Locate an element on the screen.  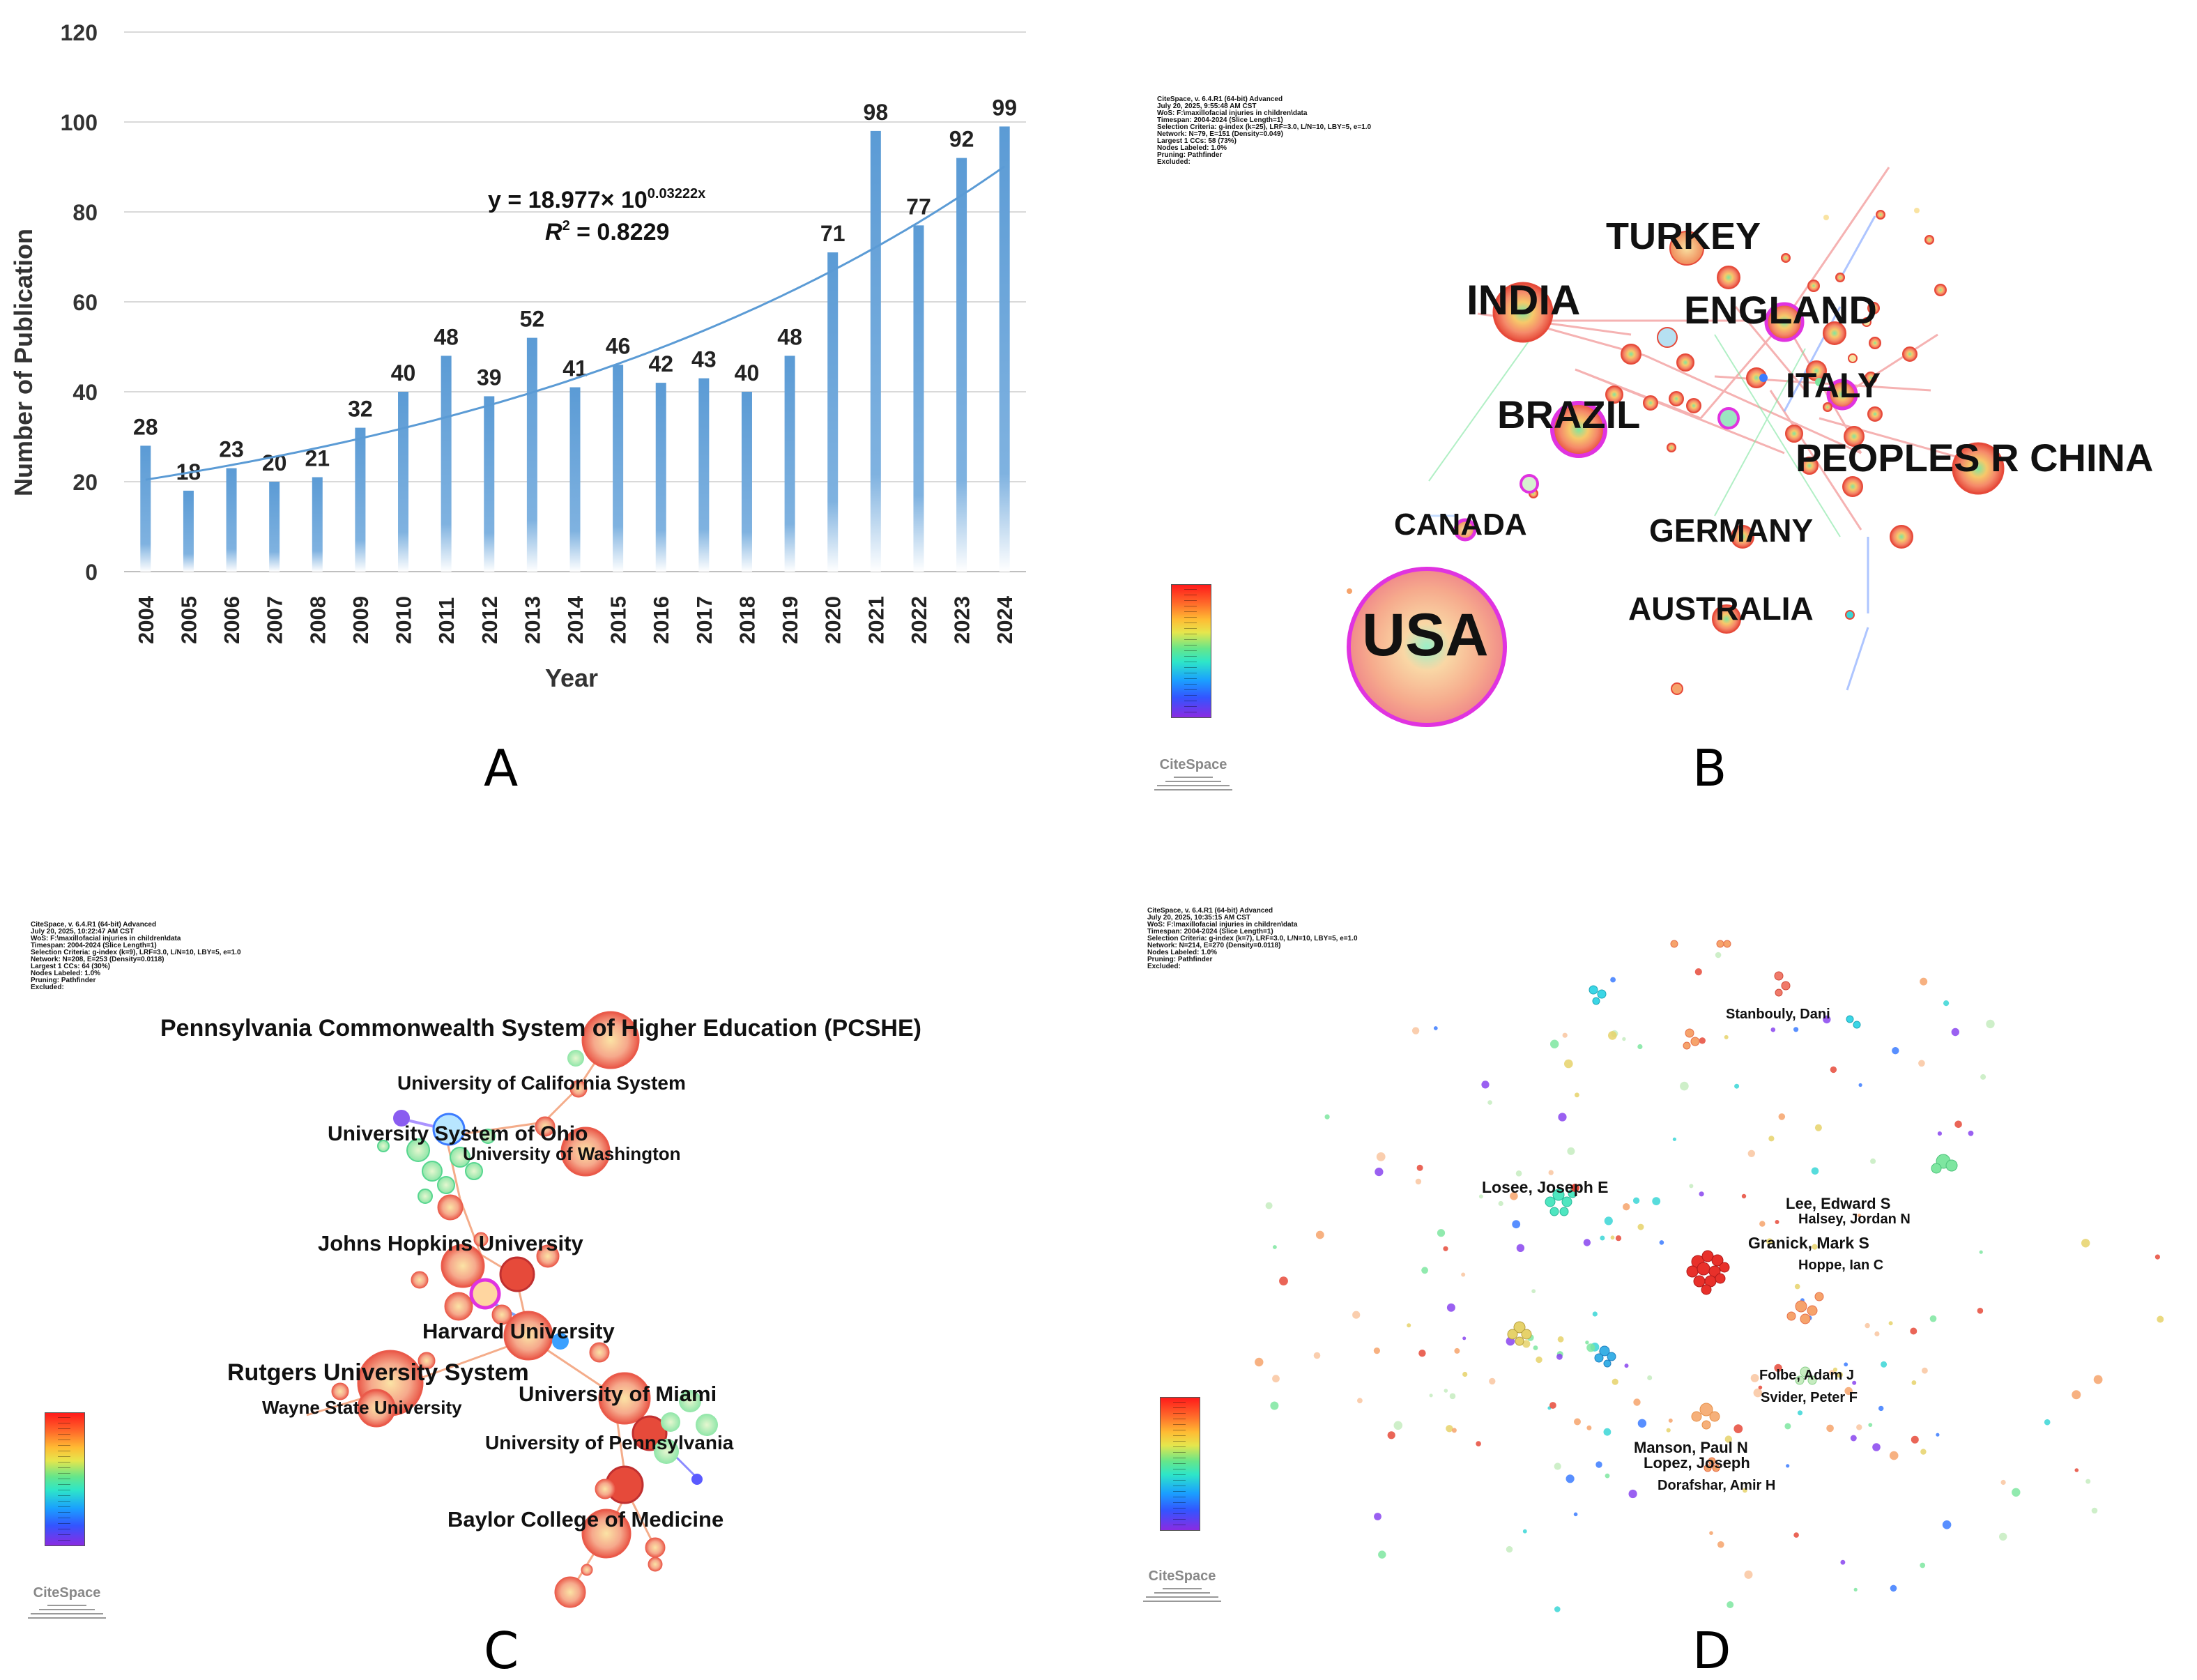
x-tick-label: 2022 is located at coordinates (919, 620).